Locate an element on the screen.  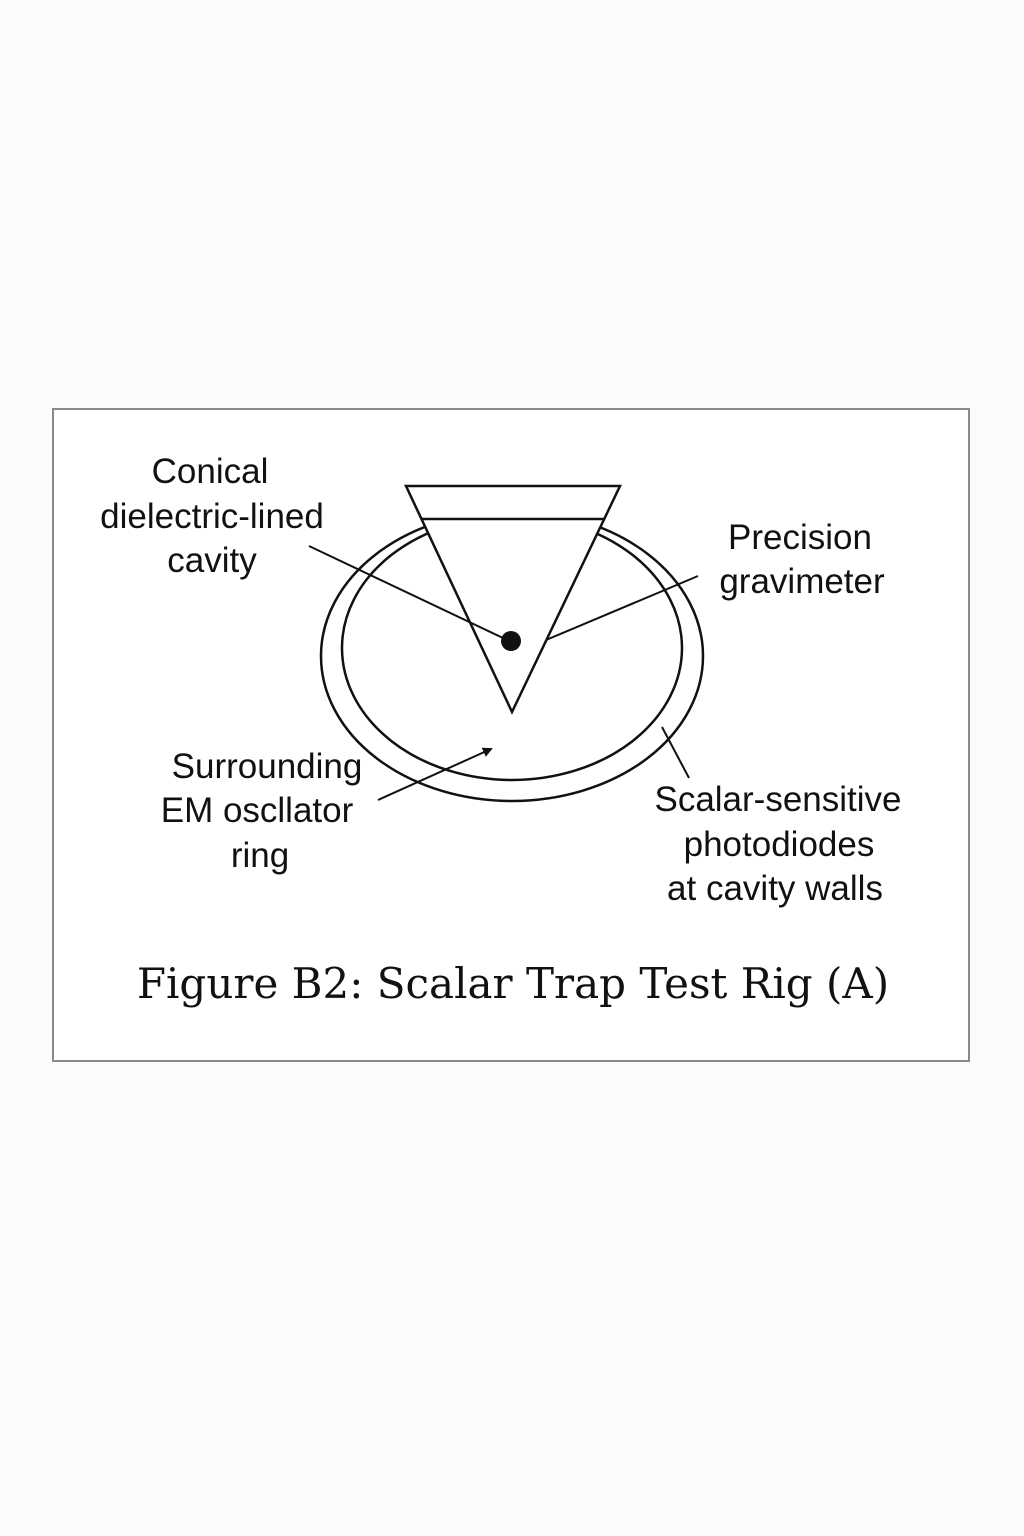
figure-caption: Figure B2: Scalar Trap Test Rig (A) is located at coordinates (513, 983).